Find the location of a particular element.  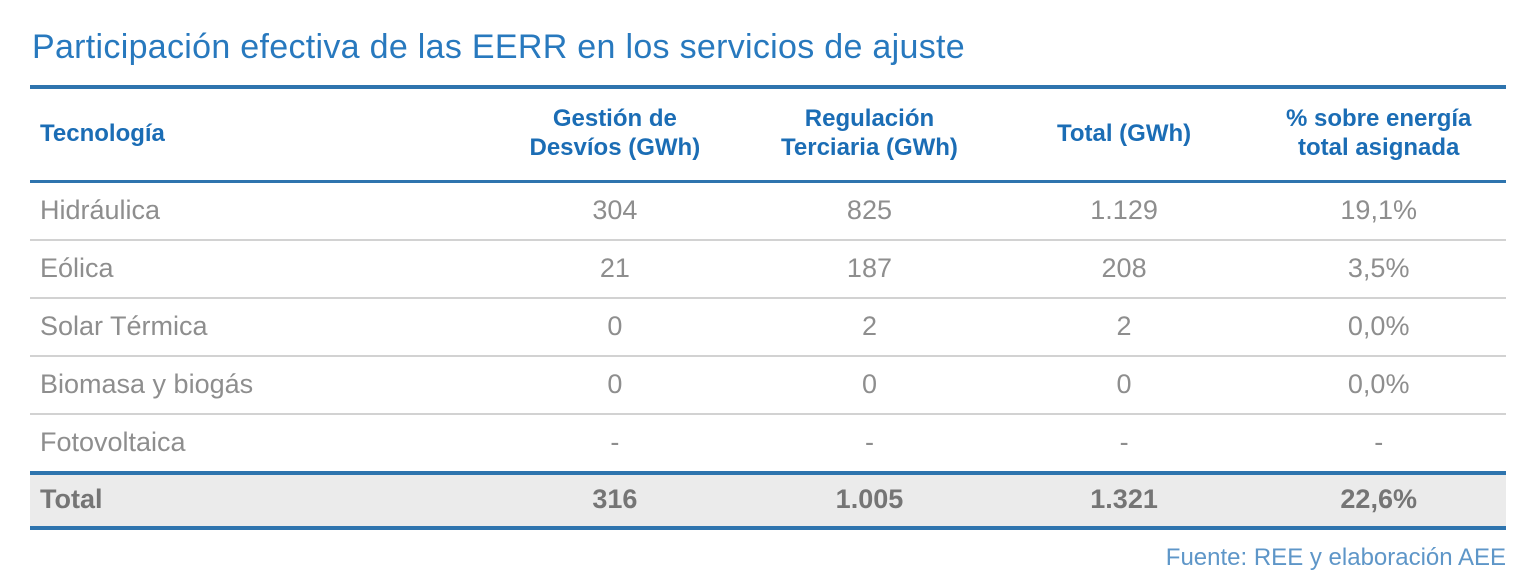

table-row-eolica: Eólica 21 187 208 3,5% is located at coordinates (768, 269).